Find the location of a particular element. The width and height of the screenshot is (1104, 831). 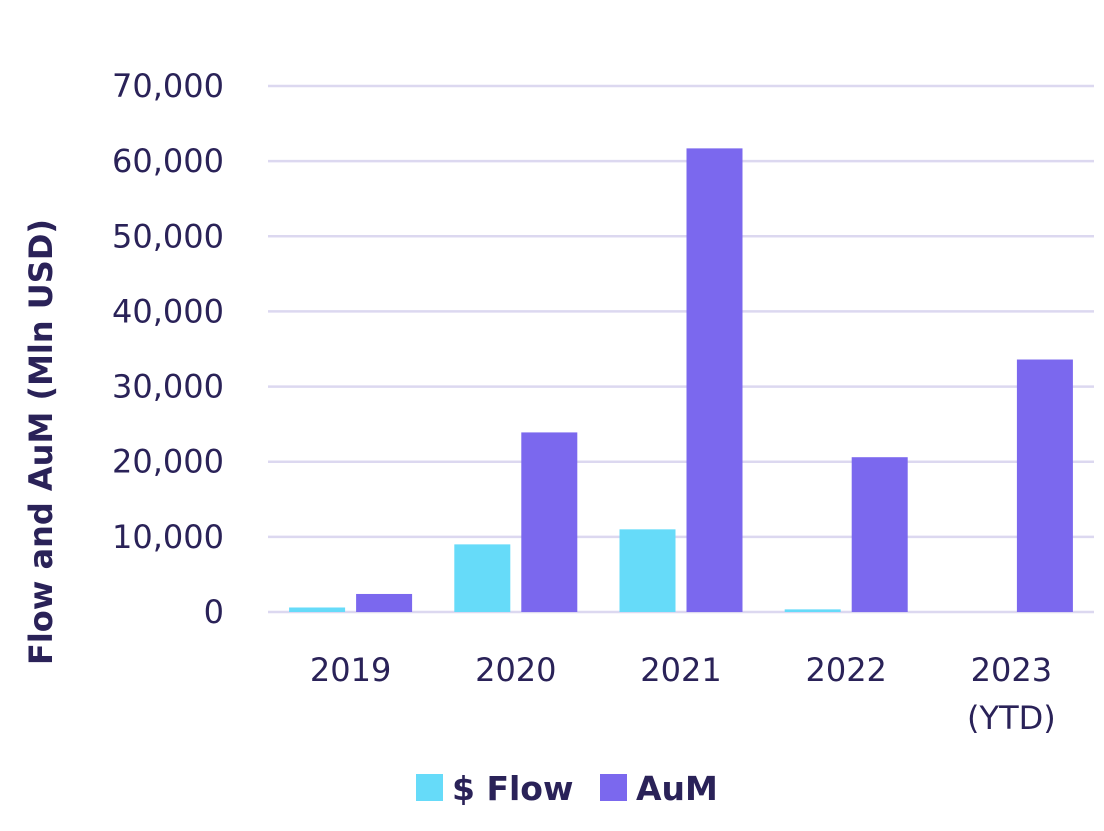

legend-label: $ Flow is located at coordinates (512, 788).